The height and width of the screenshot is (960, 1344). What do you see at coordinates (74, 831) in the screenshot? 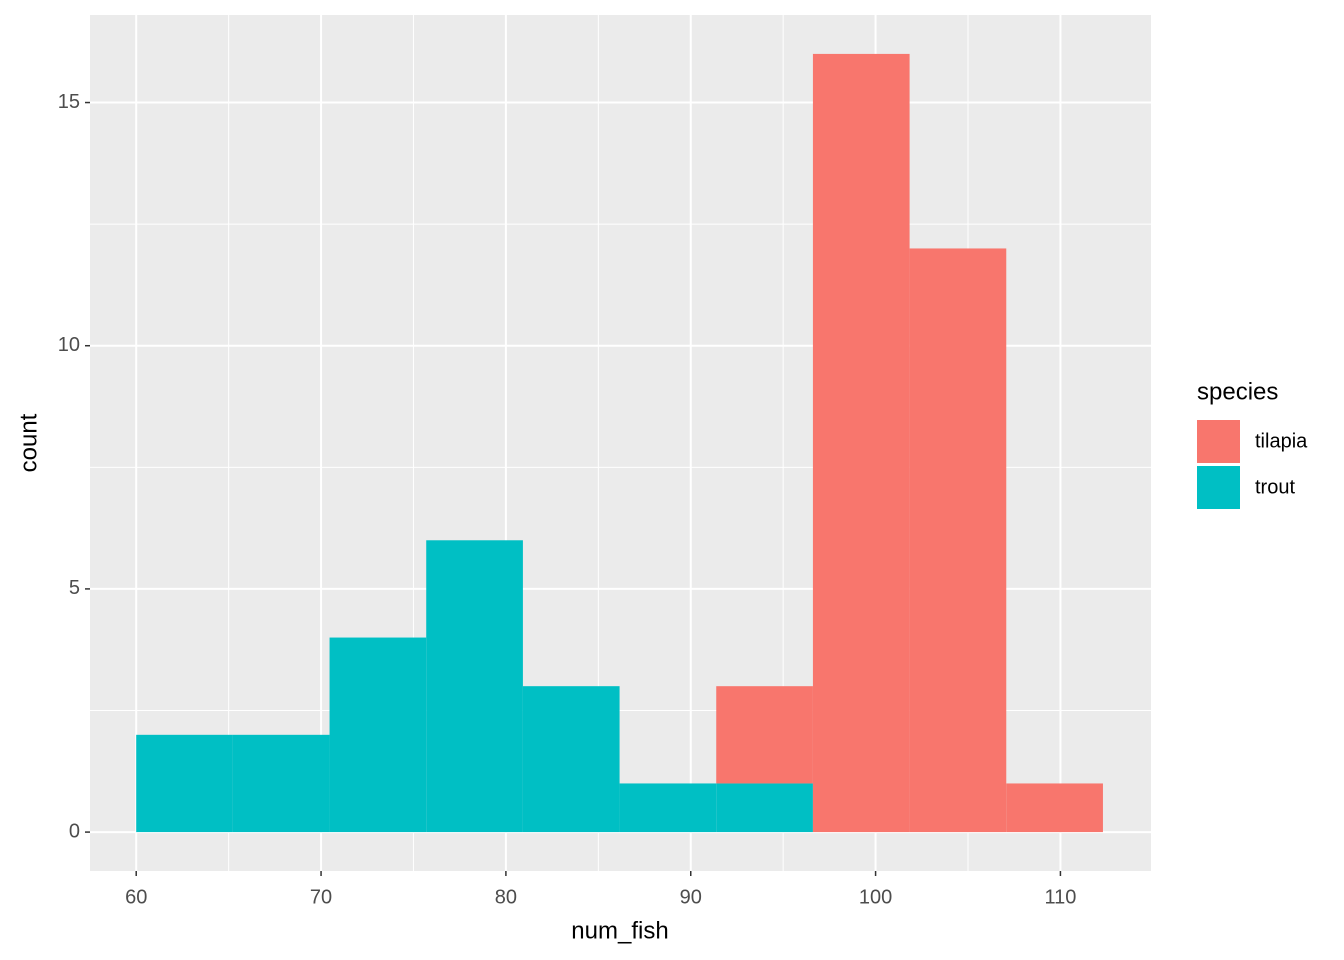
I see `y-tick-label: 0` at bounding box center [74, 831].